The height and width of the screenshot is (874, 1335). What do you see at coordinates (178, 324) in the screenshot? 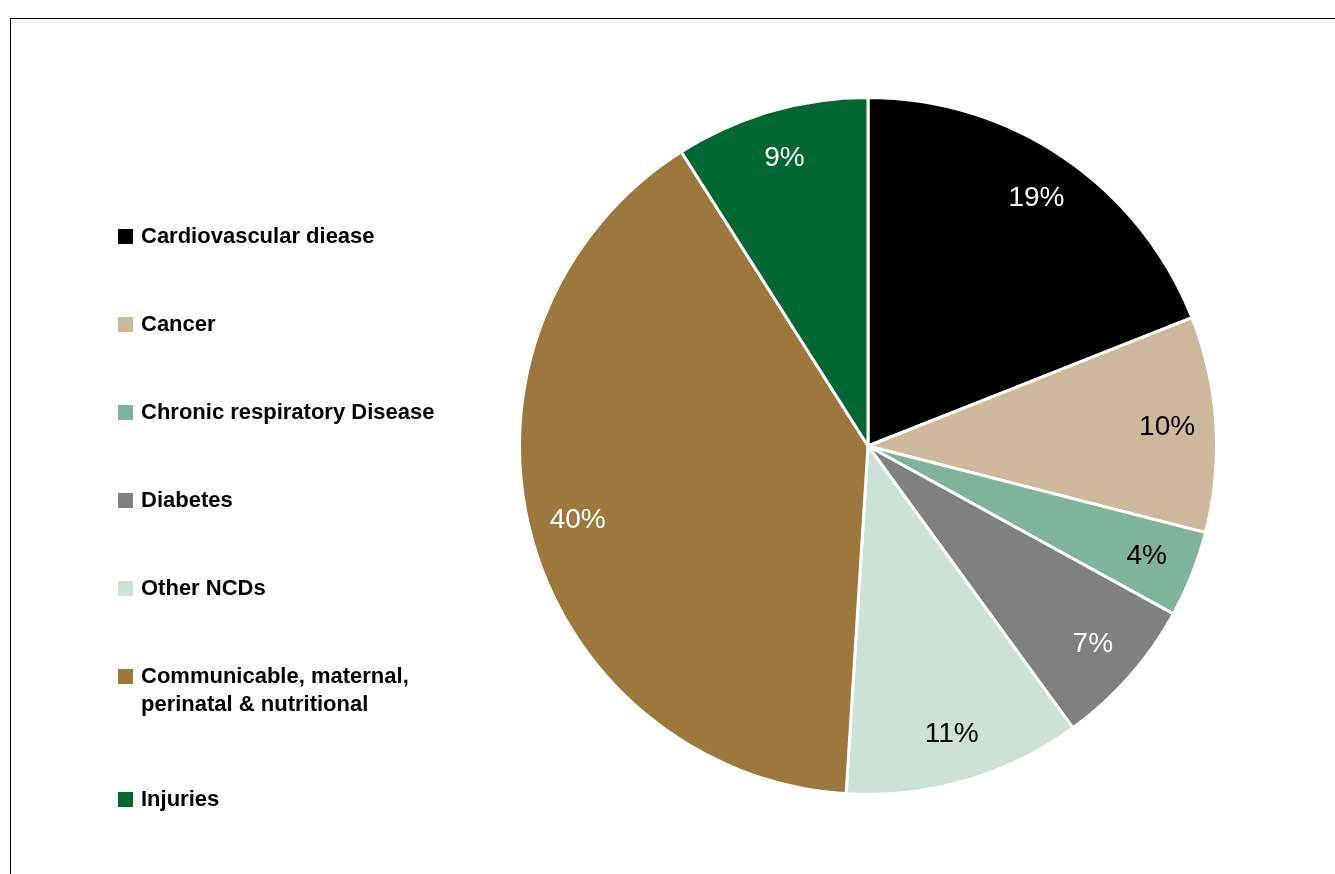
I see `legend-label: Cancer` at bounding box center [178, 324].